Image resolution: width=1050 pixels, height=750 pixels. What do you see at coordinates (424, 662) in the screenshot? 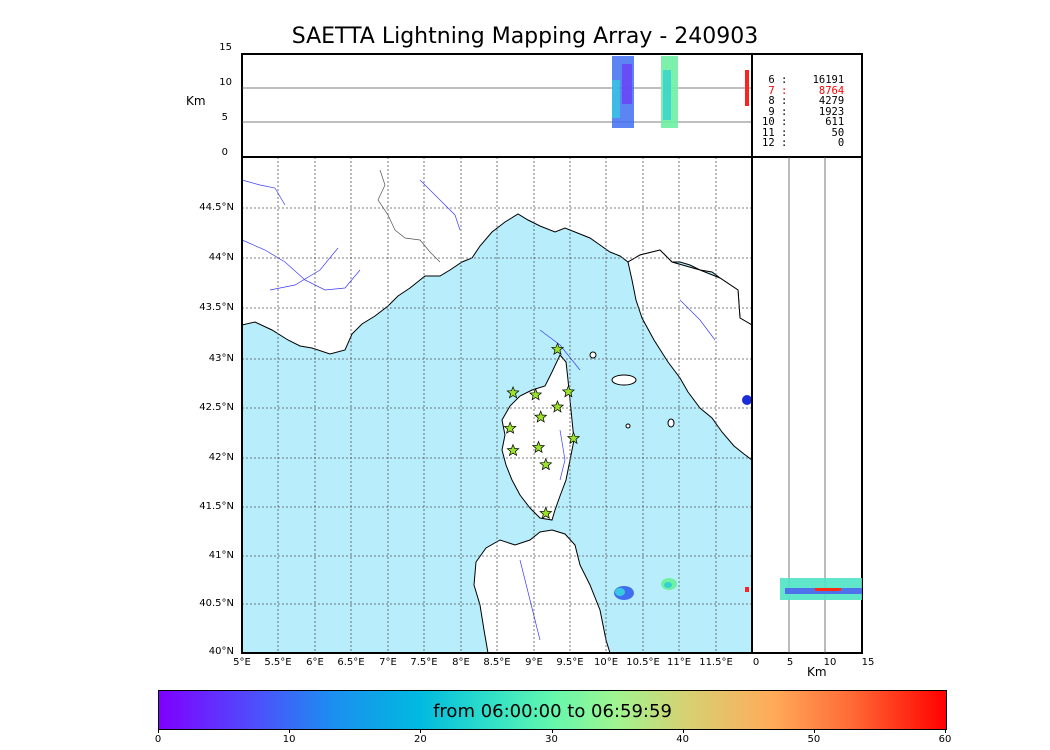
I see `lon-tick: 7.5°E` at bounding box center [424, 662].